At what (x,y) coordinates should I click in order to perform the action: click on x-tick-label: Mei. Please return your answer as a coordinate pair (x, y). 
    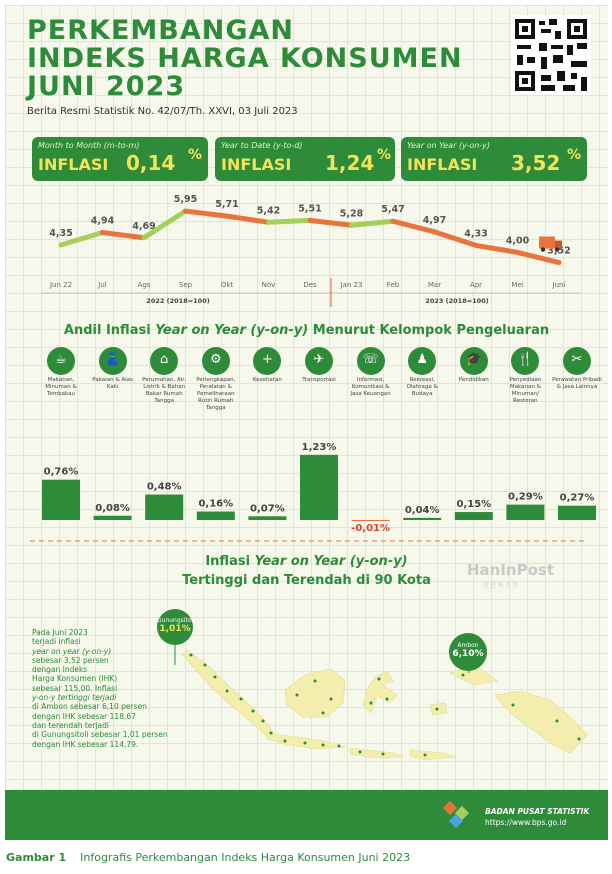
    Looking at the image, I should click on (517, 285).